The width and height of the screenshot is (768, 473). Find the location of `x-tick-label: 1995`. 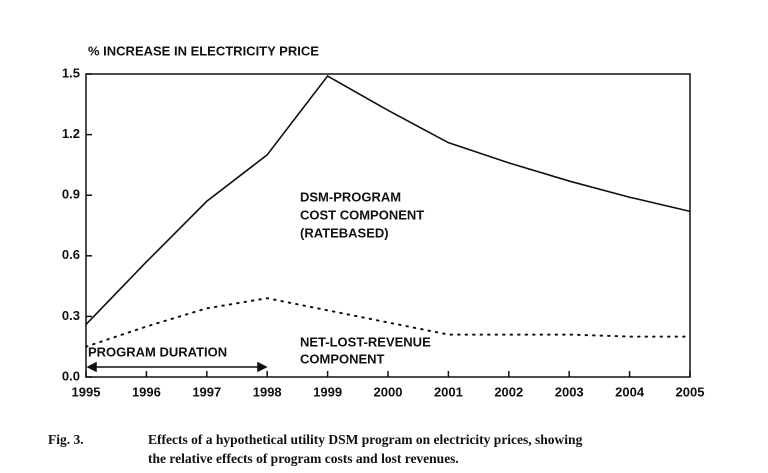

x-tick-label: 1995 is located at coordinates (86, 391).